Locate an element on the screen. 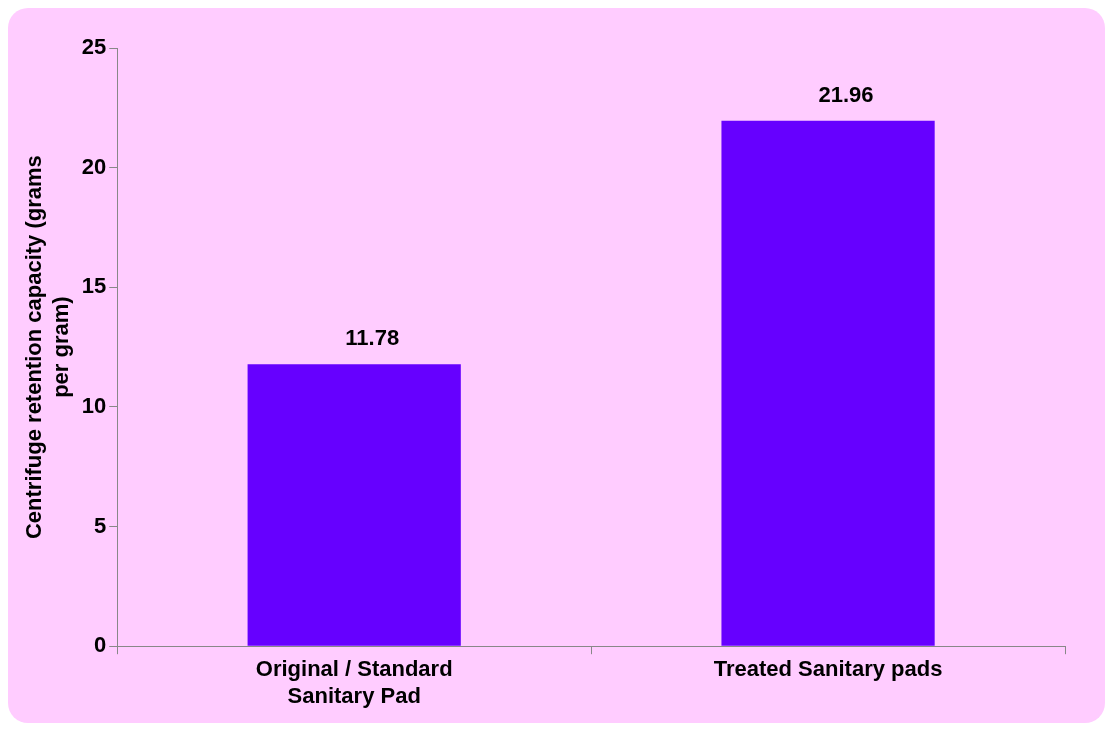  y-axis-title: Centrifuge retention capacity (grams per gram) is located at coordinates (47, 347).